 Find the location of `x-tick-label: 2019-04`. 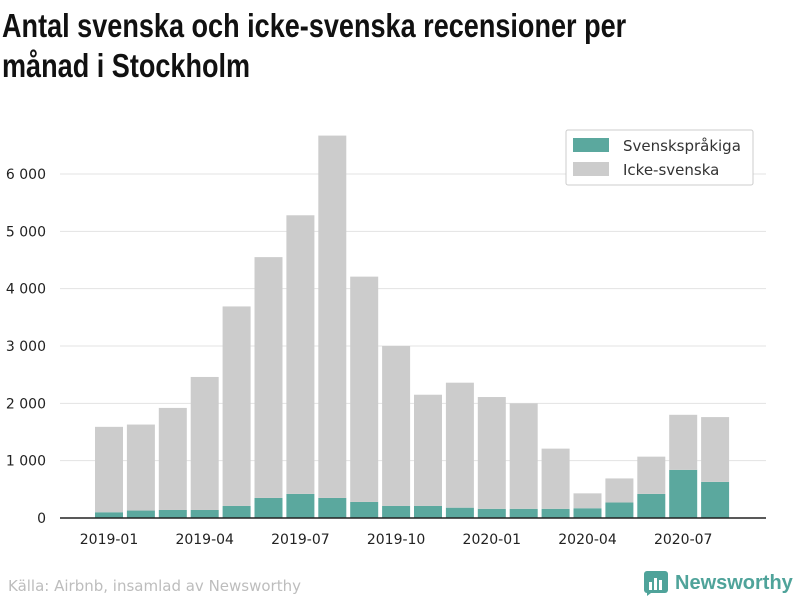

x-tick-label: 2019-04 is located at coordinates (204, 540).